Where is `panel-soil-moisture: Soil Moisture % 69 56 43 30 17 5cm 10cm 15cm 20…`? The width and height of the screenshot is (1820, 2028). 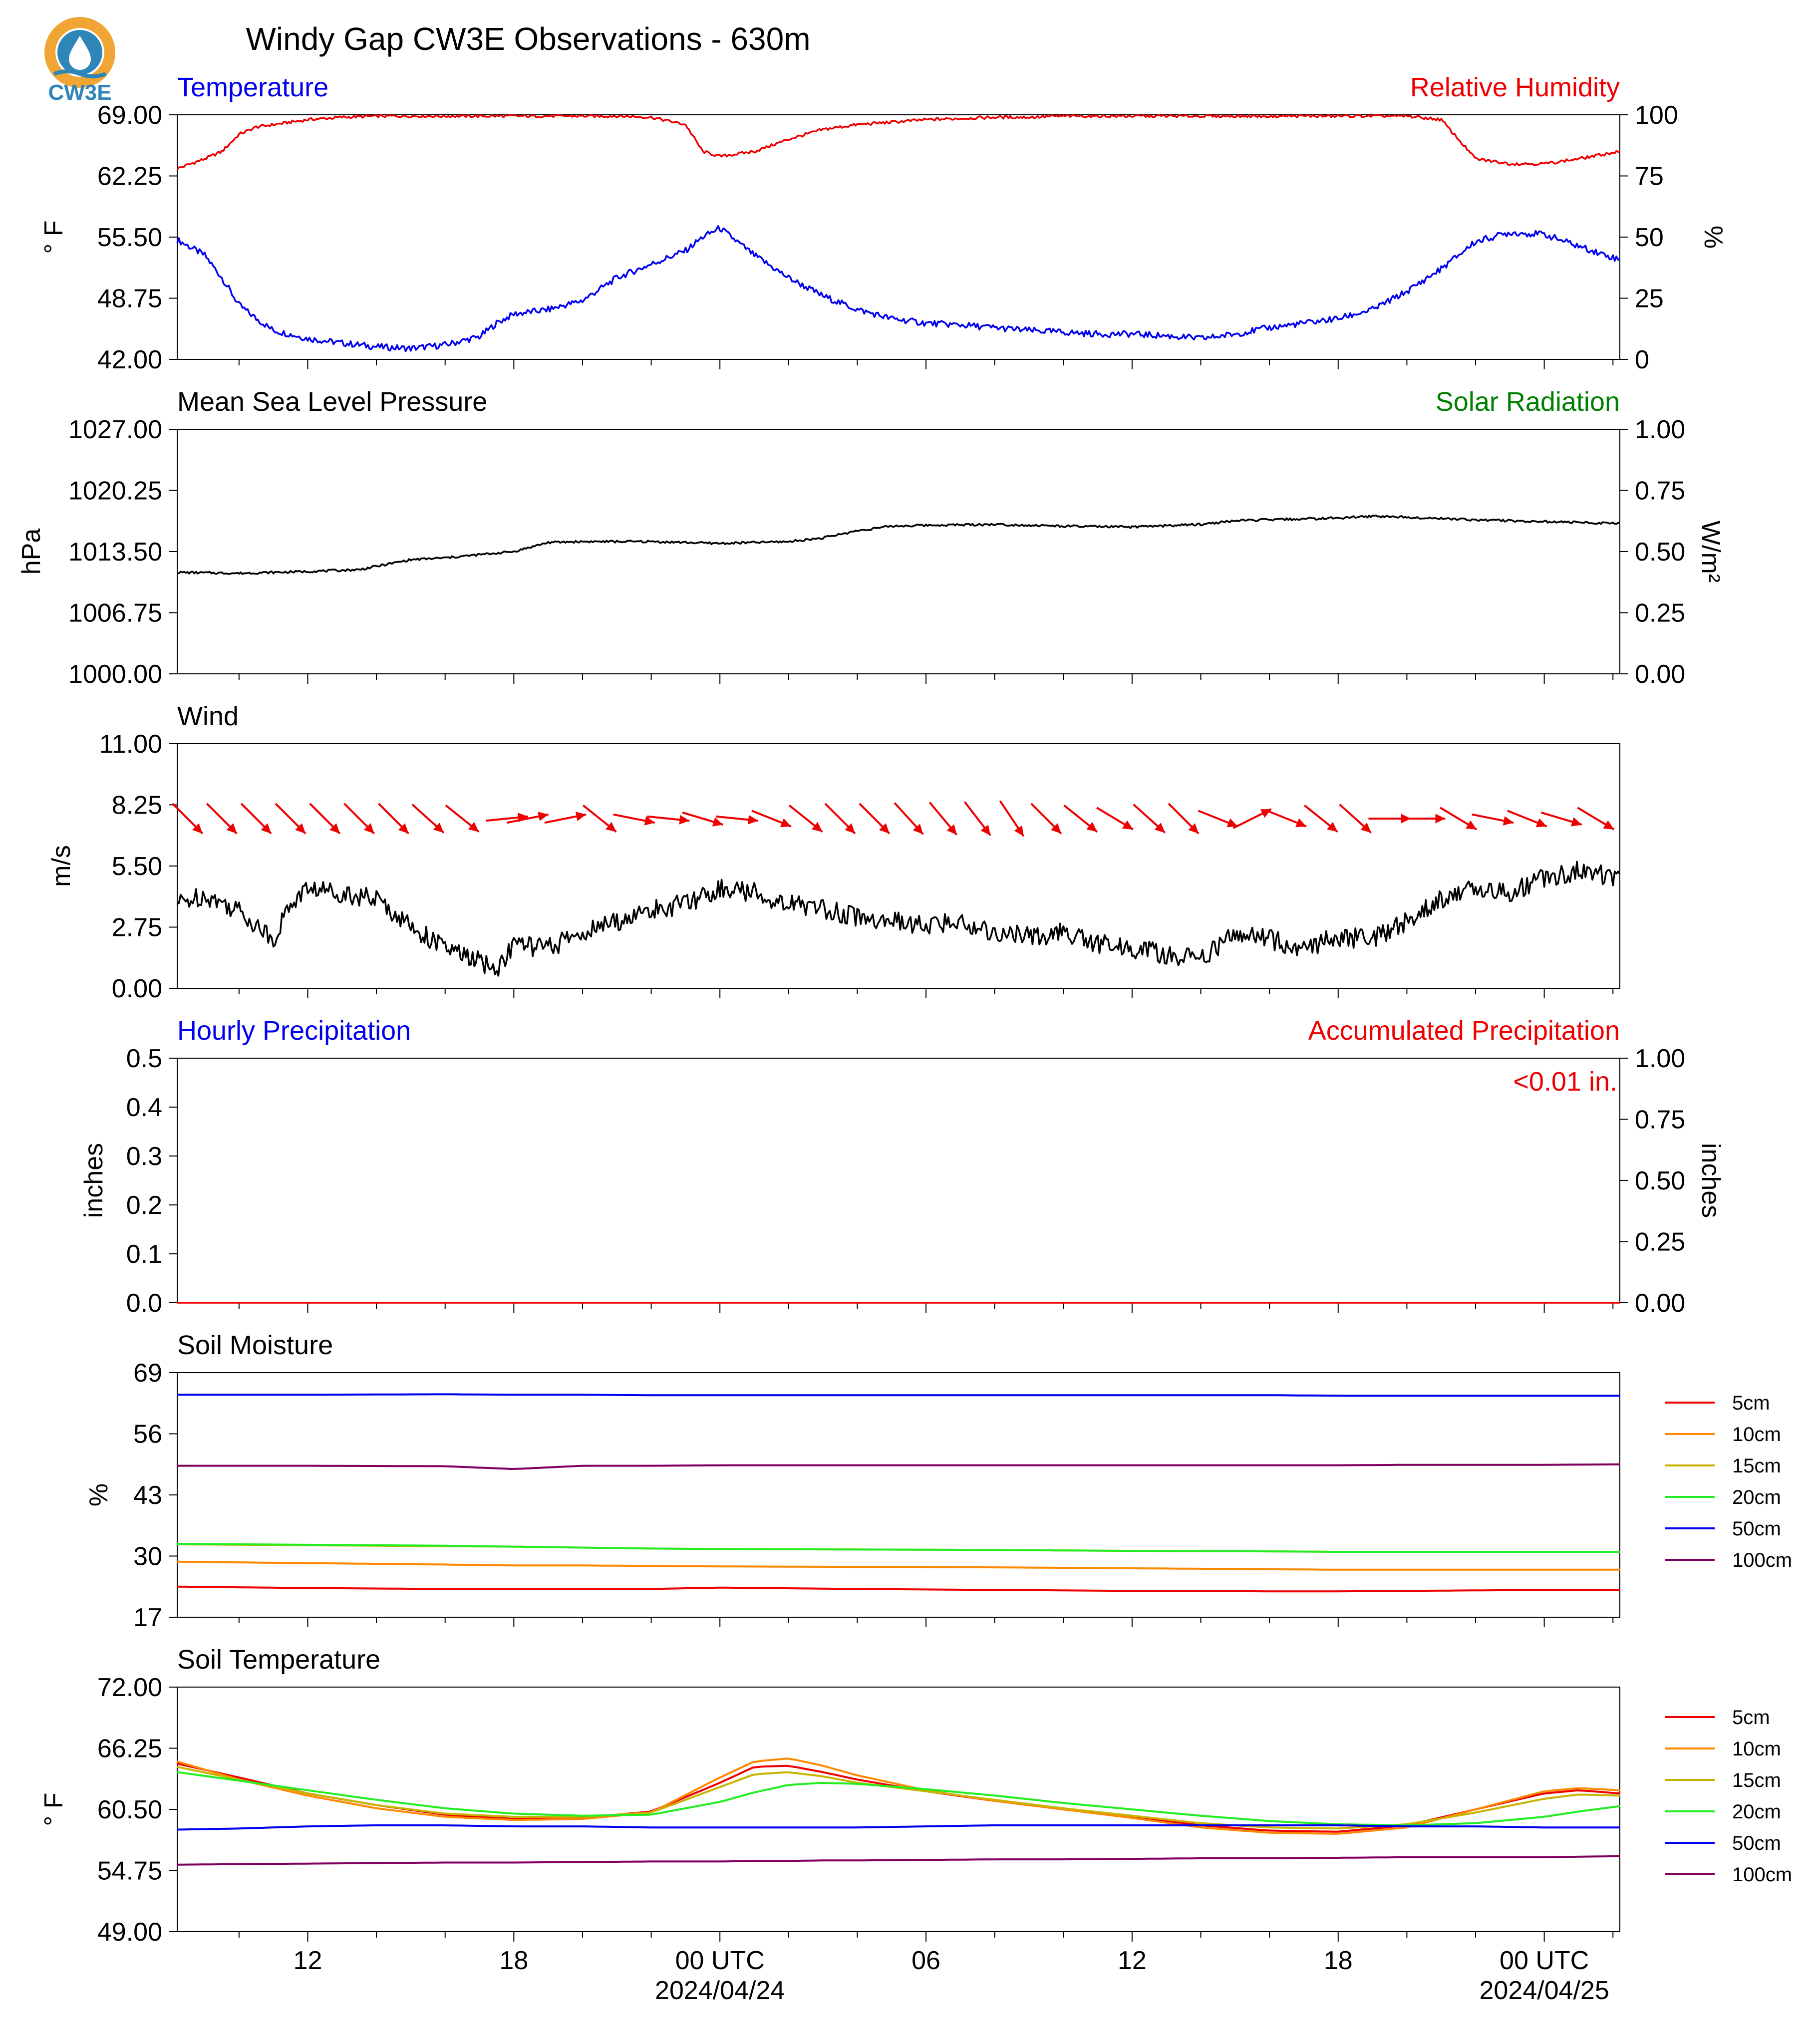 panel-soil-moisture: Soil Moisture % 69 56 43 30 17 5cm 10cm 15cm 20… is located at coordinates (938, 1481).